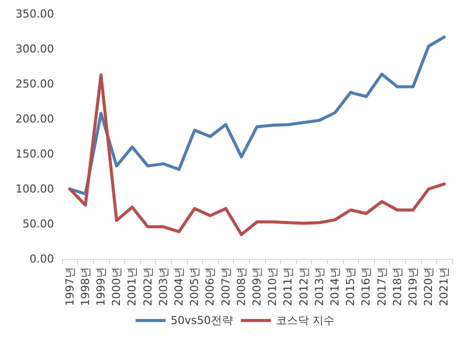  Describe the element at coordinates (195, 286) in the screenshot. I see `x-tick-label: 2005년` at that location.